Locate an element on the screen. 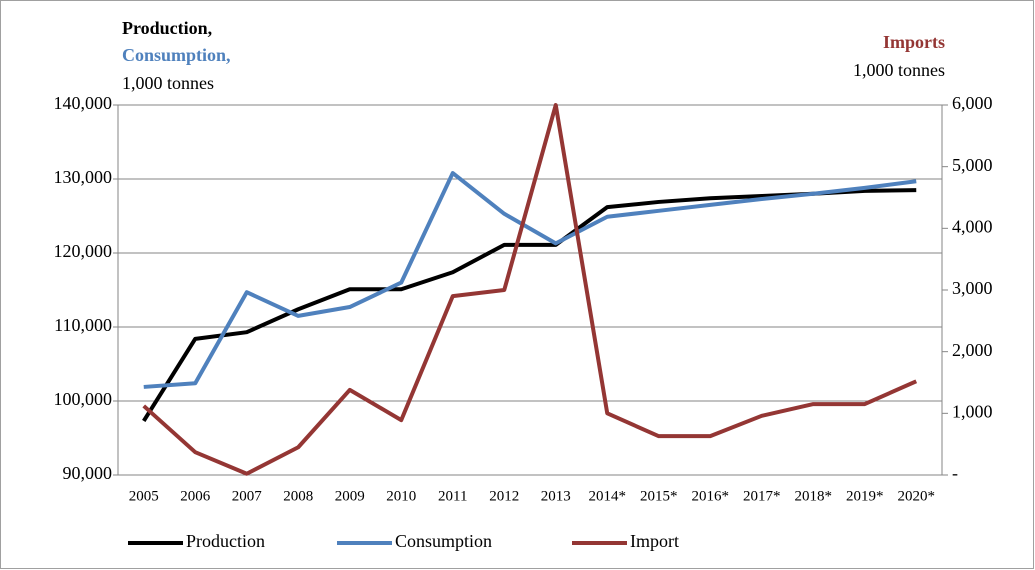  y2-tick-label: 2,000 is located at coordinates (972, 350).